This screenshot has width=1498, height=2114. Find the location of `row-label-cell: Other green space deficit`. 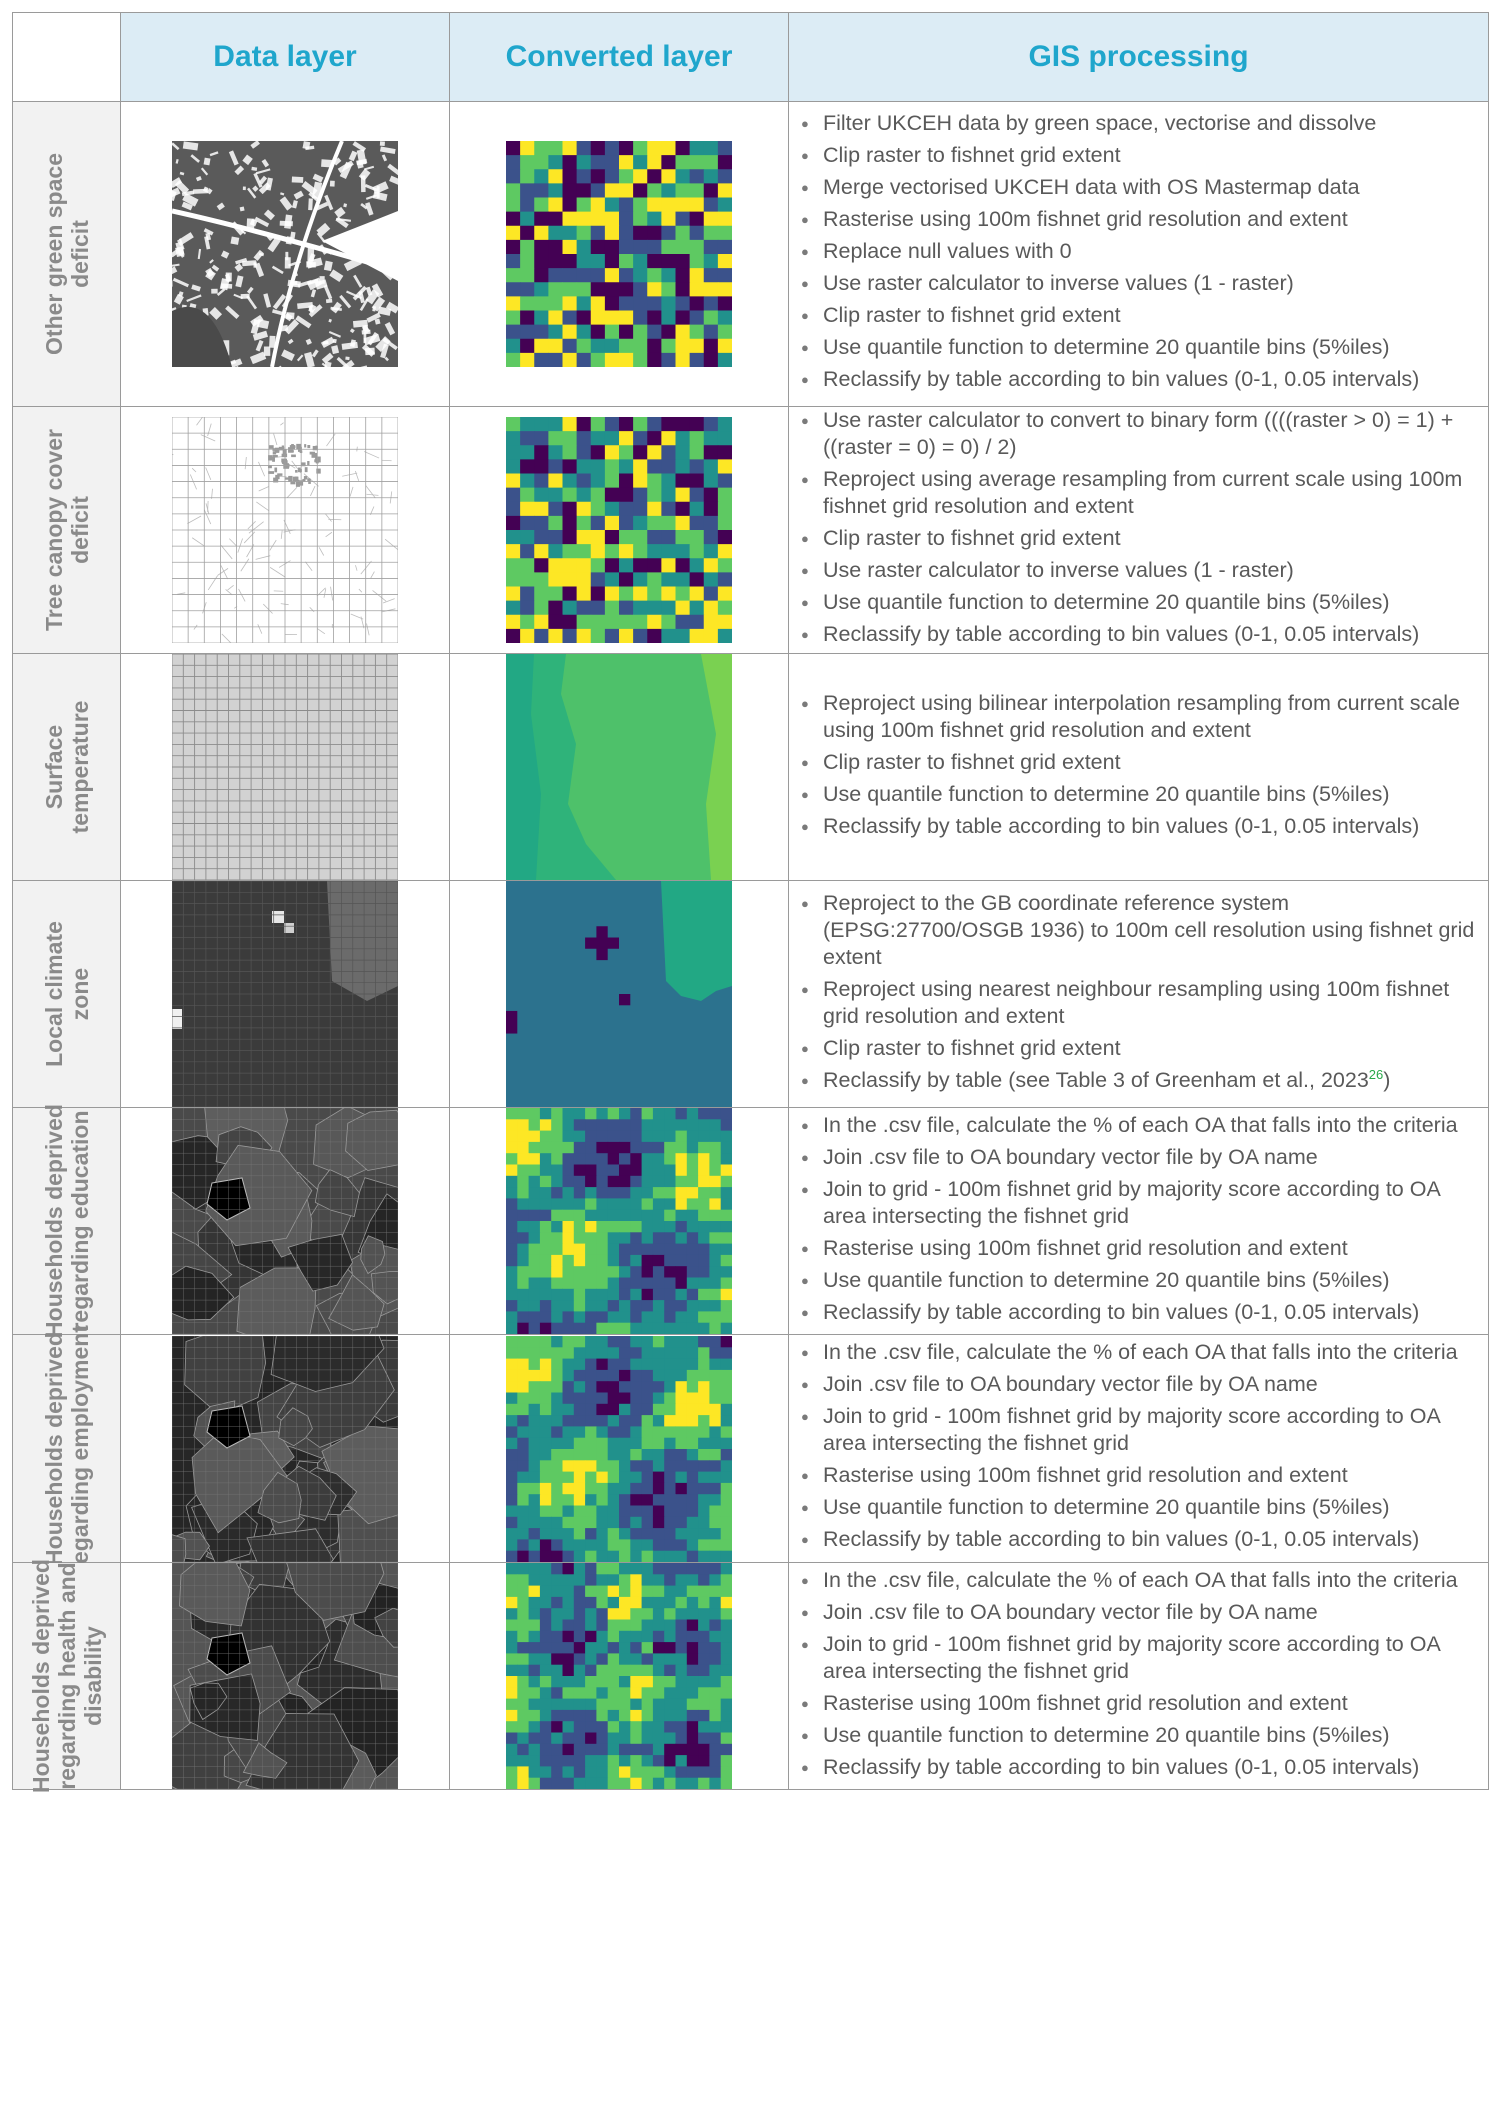

row-label-cell: Other green space deficit is located at coordinates (66, 254).